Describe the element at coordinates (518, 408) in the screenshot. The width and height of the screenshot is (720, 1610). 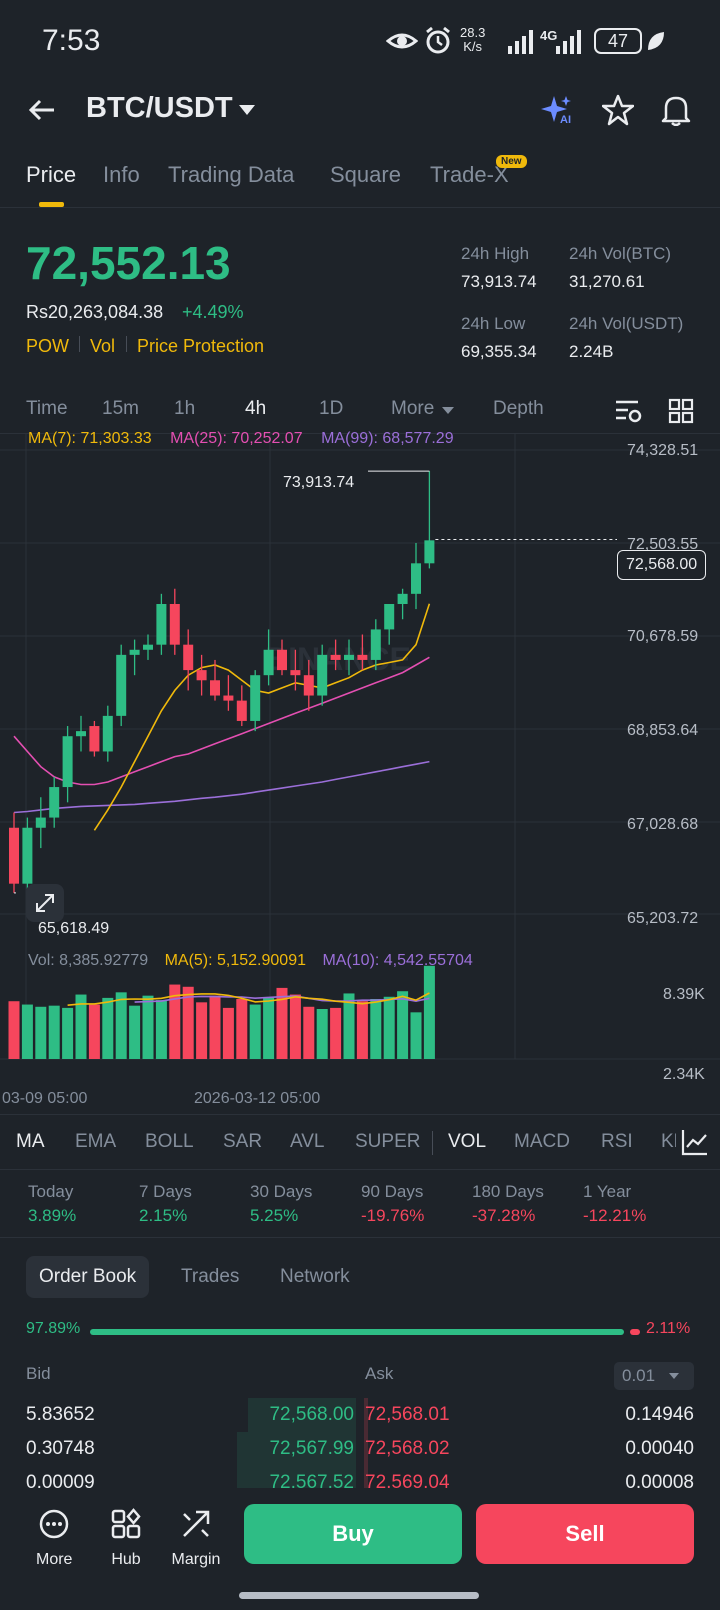
I see `interval-depth: Depth` at that location.